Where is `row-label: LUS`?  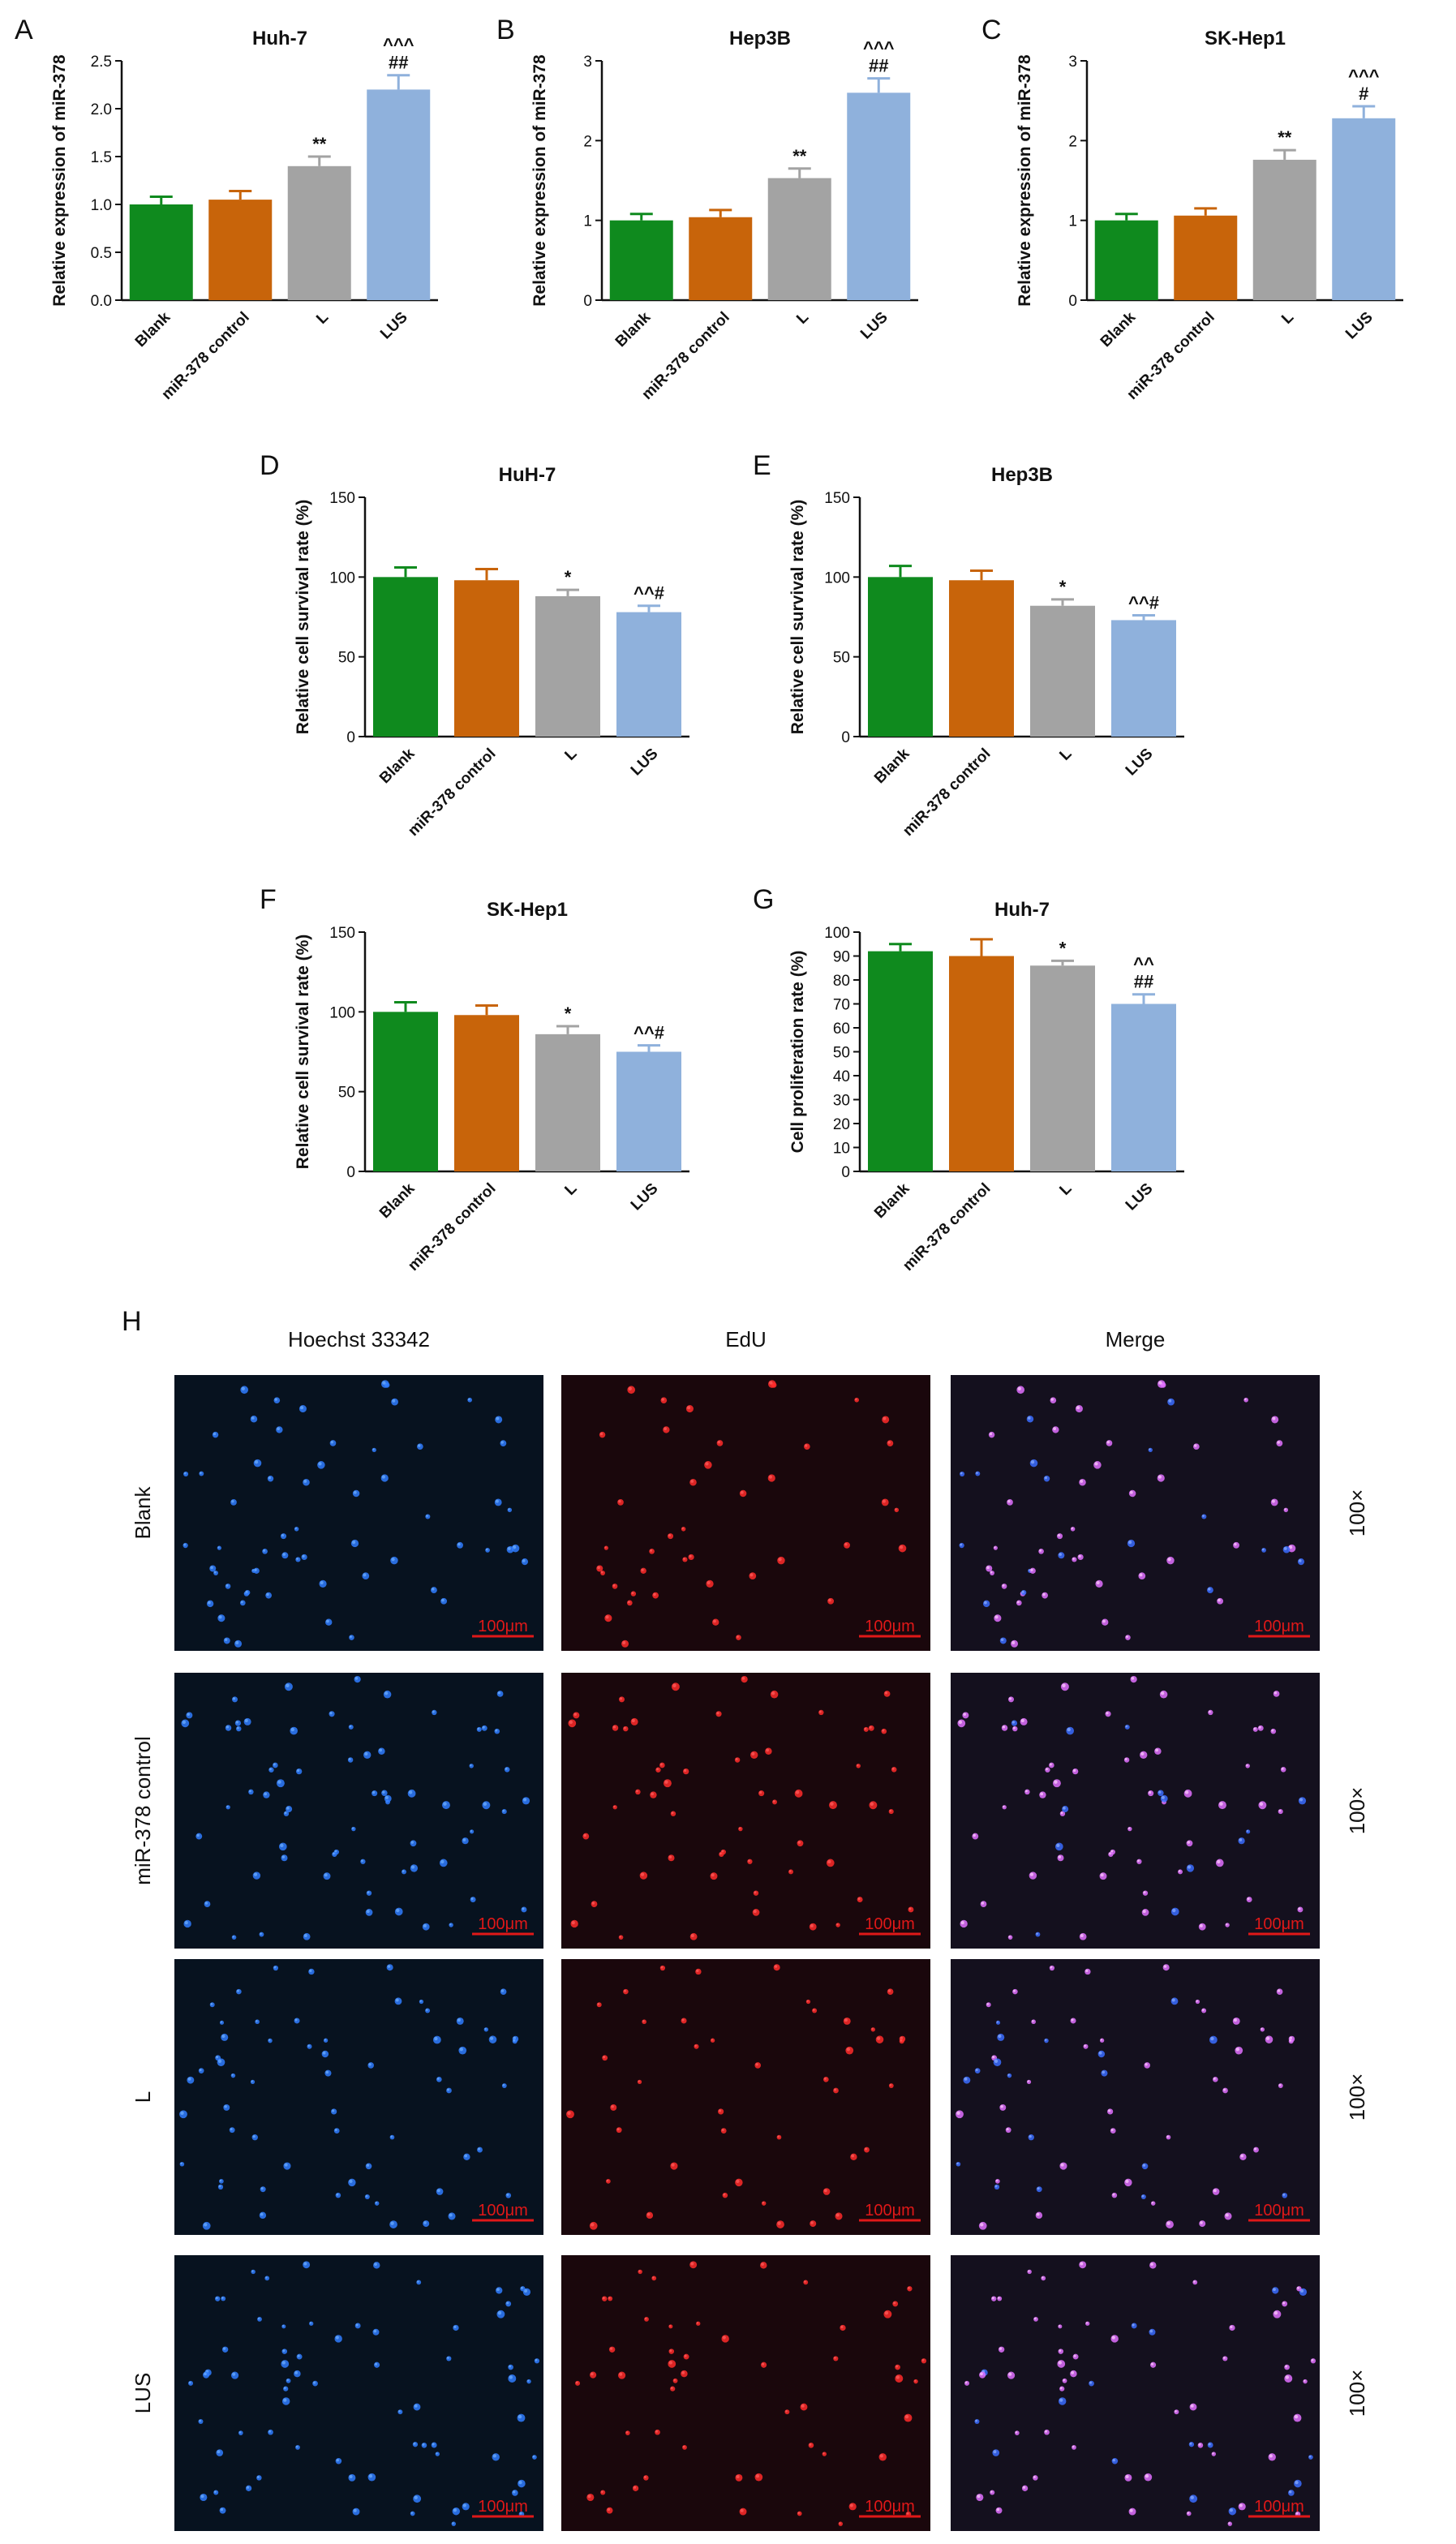 row-label: LUS is located at coordinates (143, 2393).